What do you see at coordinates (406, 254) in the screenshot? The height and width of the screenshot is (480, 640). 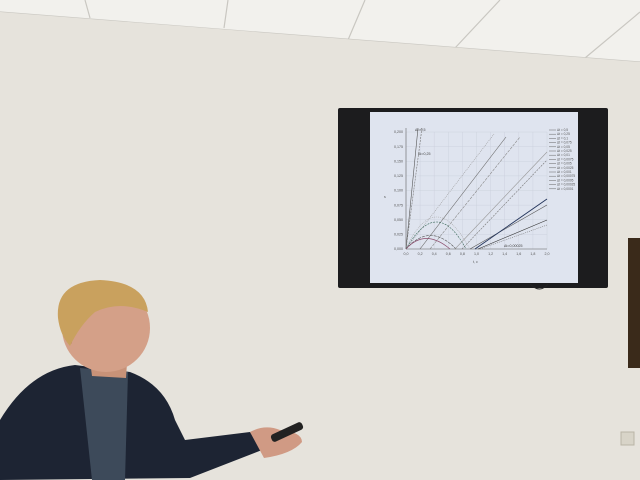 I see `x-tick-label: 0,0` at bounding box center [406, 254].